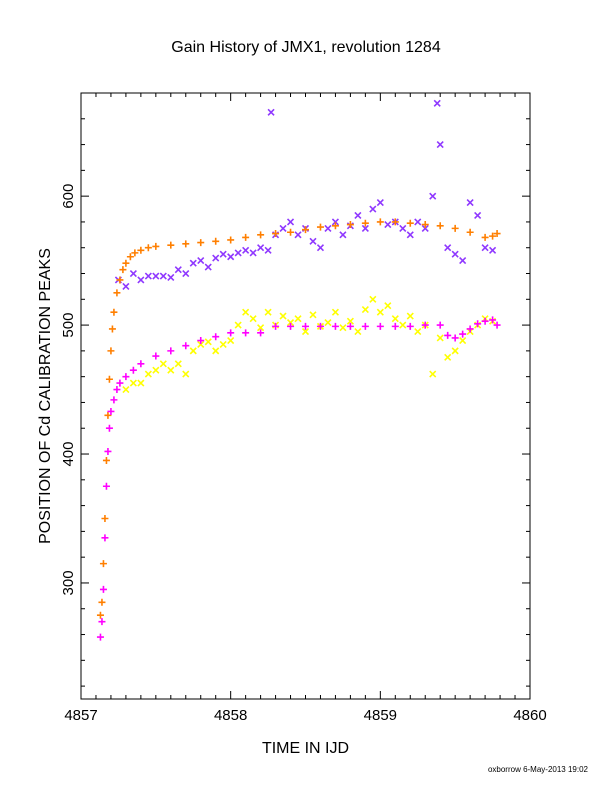 The height and width of the screenshot is (792, 612). I want to click on x-tick-label: 4857, so click(80, 715).